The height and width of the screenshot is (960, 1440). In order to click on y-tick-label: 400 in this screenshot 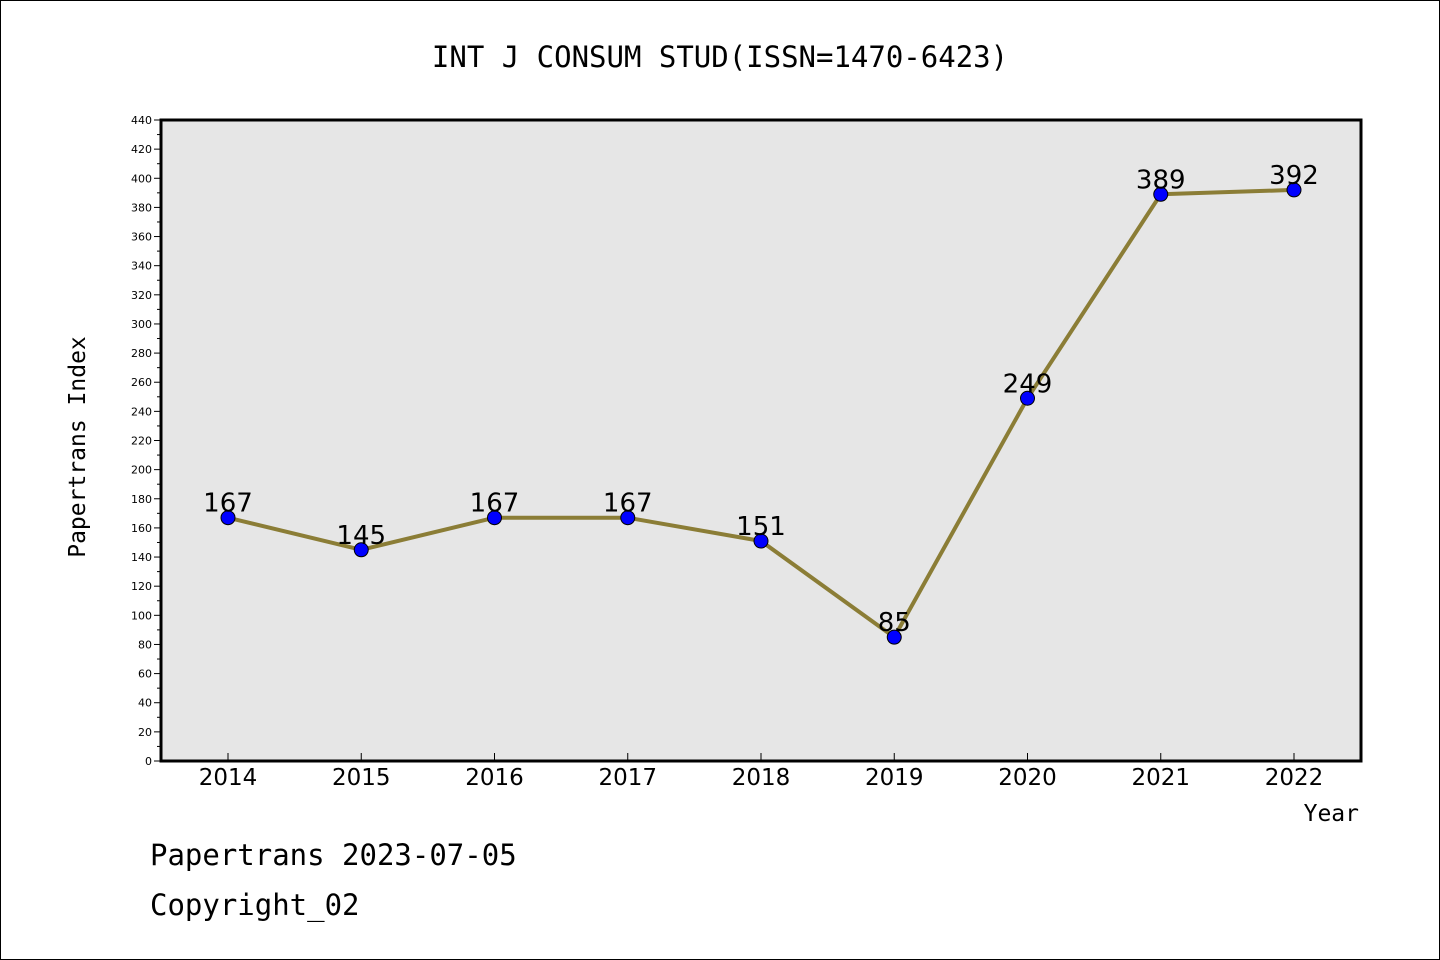, I will do `click(141, 178)`.